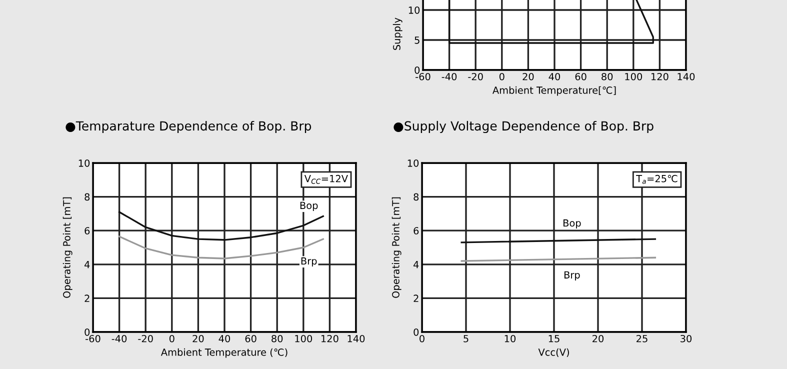  Describe the element at coordinates (554, 338) in the screenshot. I see `x-tick-label: 15` at that location.